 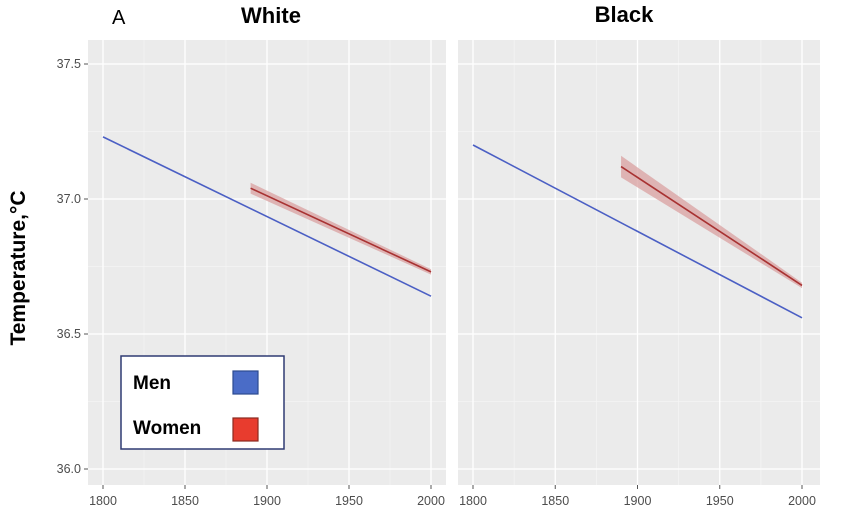 What do you see at coordinates (624, 14) in the screenshot?
I see `panel-black-title: Black` at bounding box center [624, 14].